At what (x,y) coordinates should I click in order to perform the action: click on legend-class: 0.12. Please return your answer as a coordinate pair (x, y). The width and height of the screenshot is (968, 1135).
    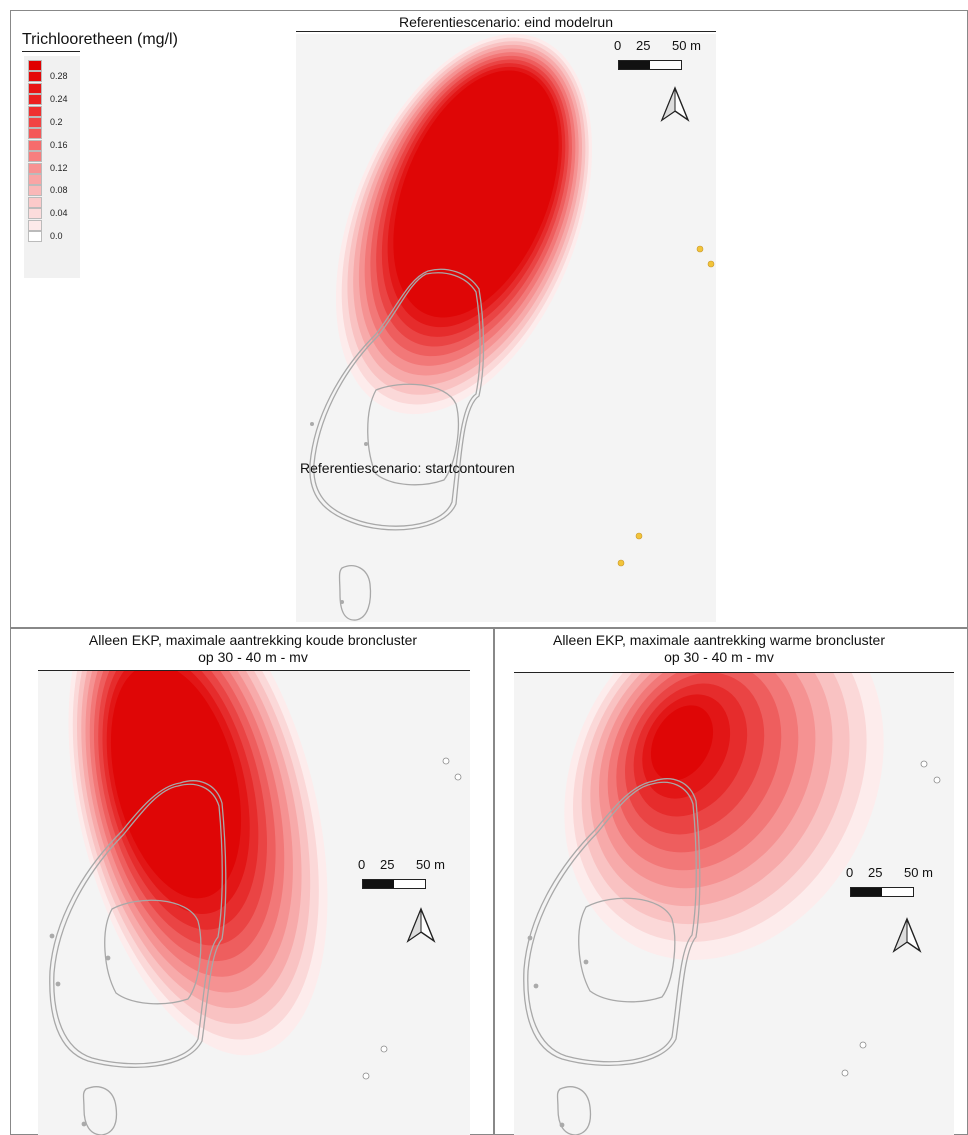
    Looking at the image, I should click on (58, 168).